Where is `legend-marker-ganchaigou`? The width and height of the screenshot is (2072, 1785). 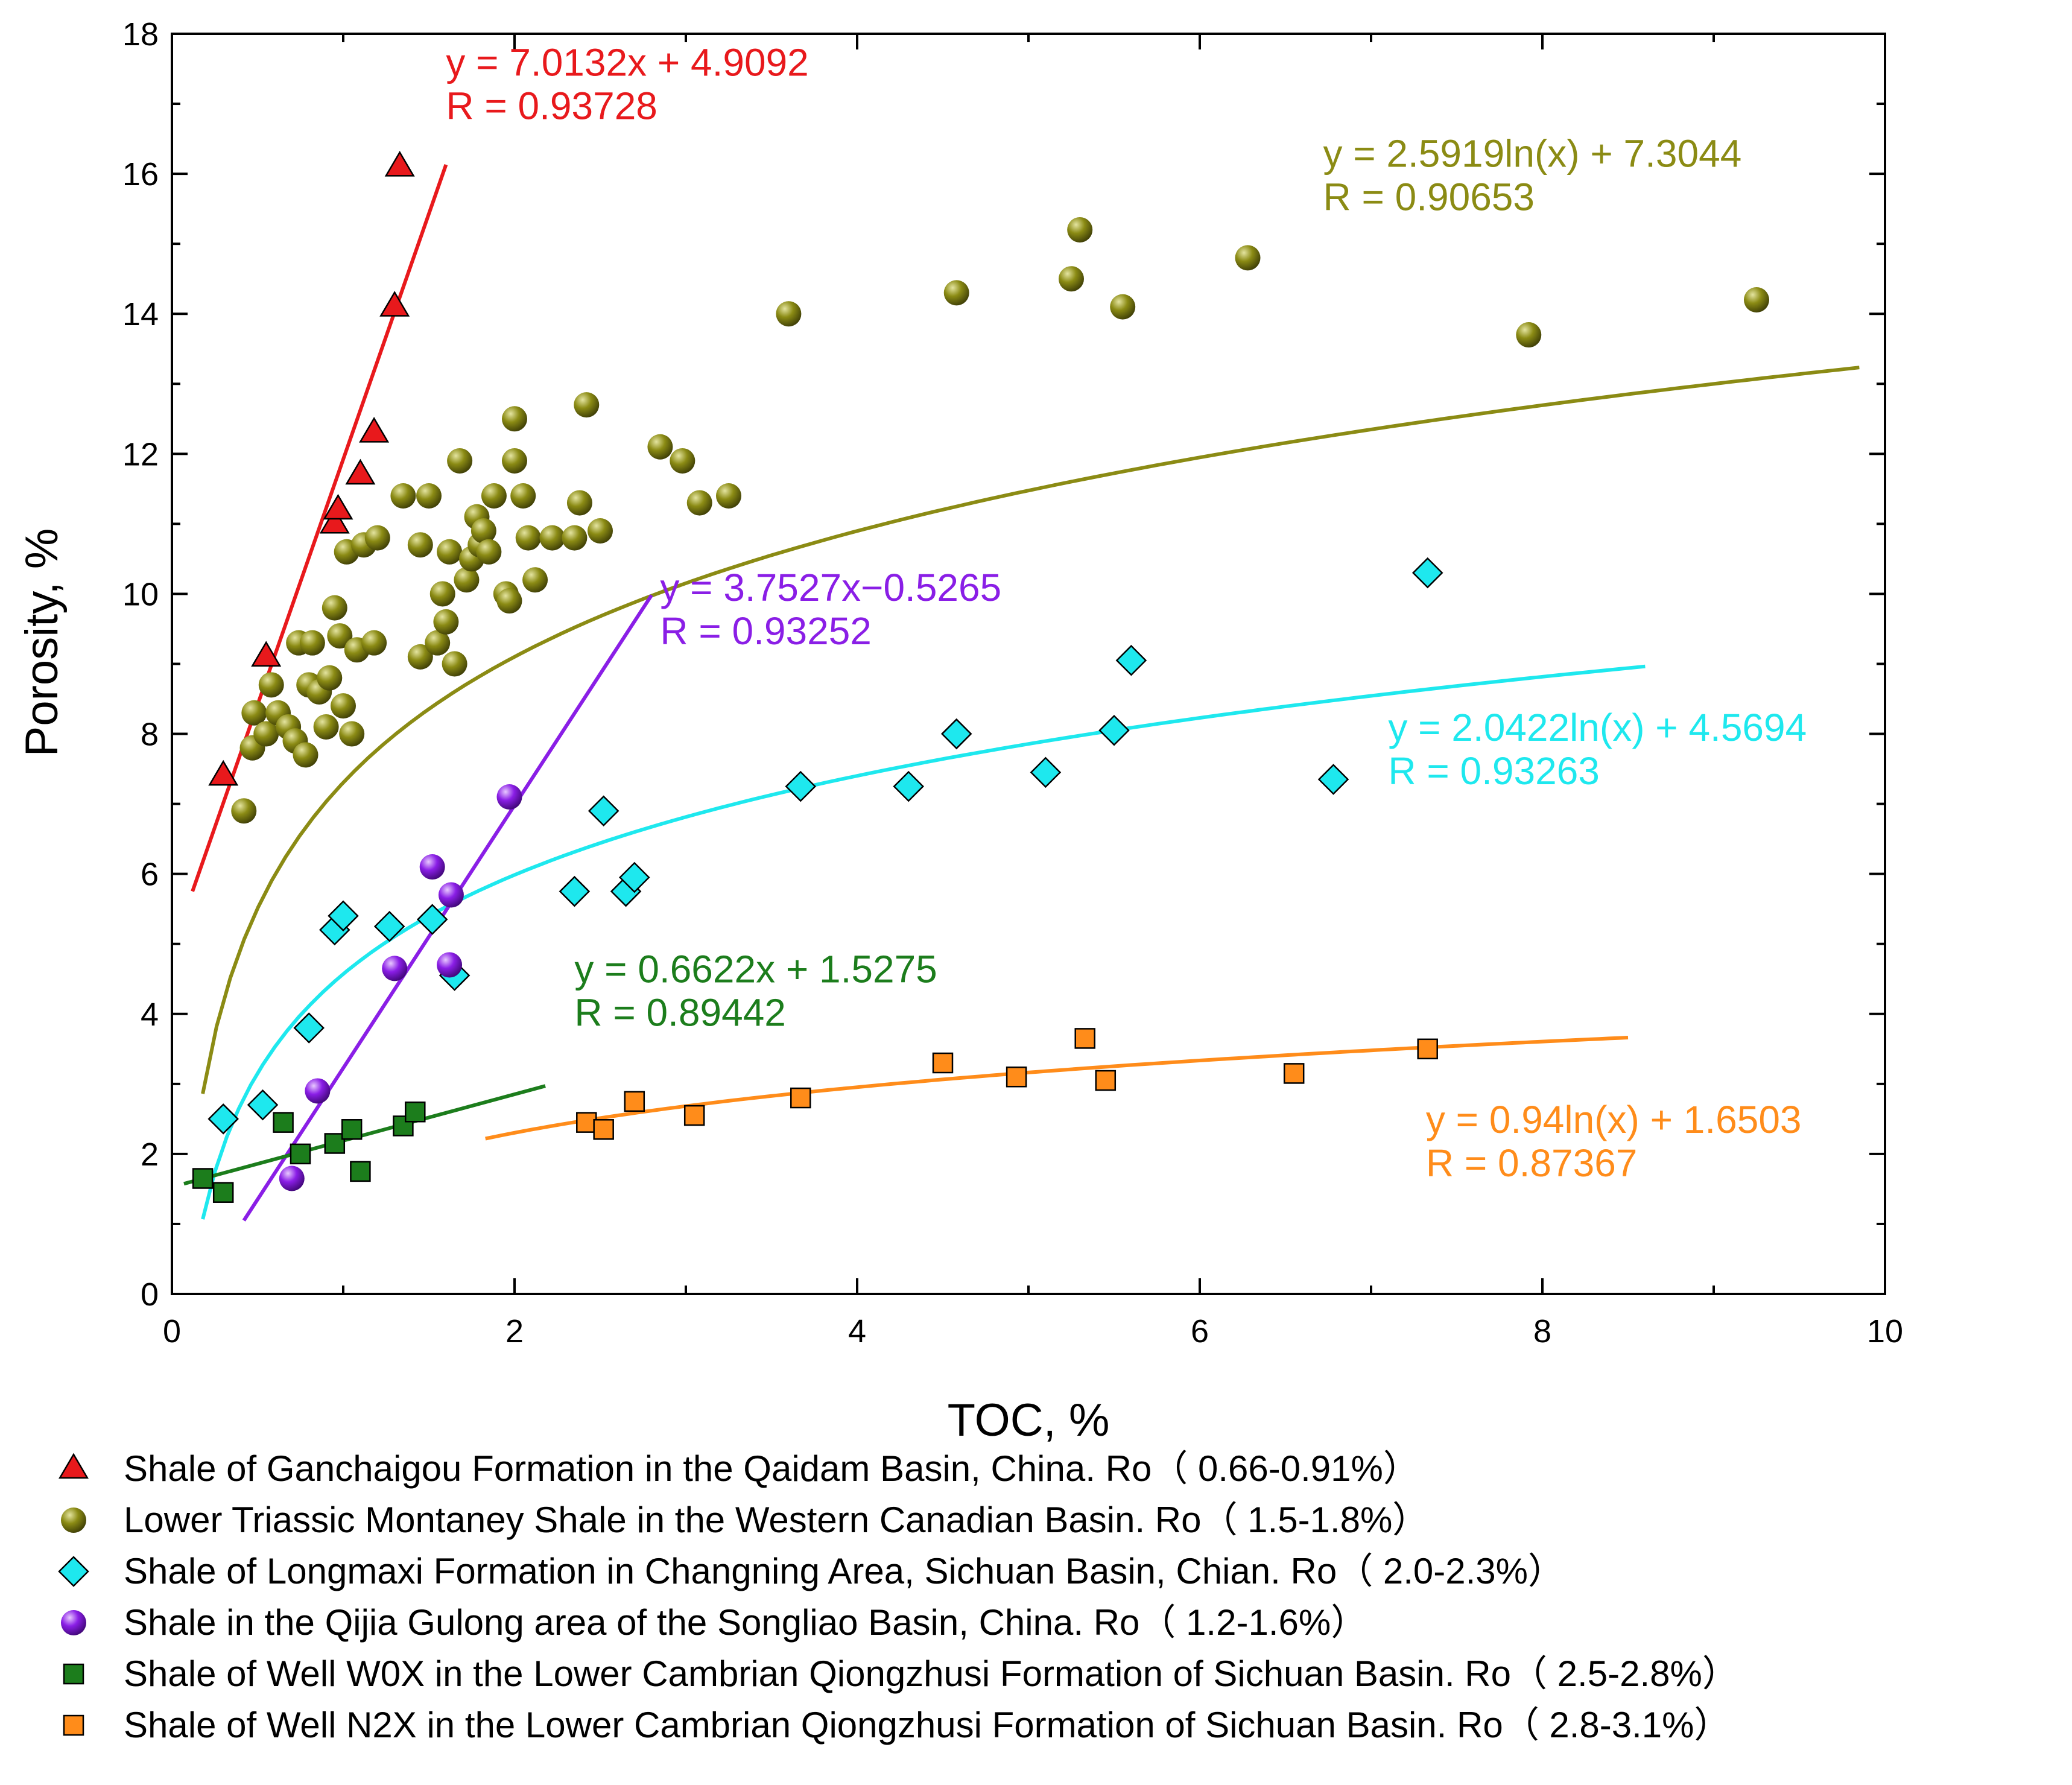
legend-marker-ganchaigou is located at coordinates (74, 1466).